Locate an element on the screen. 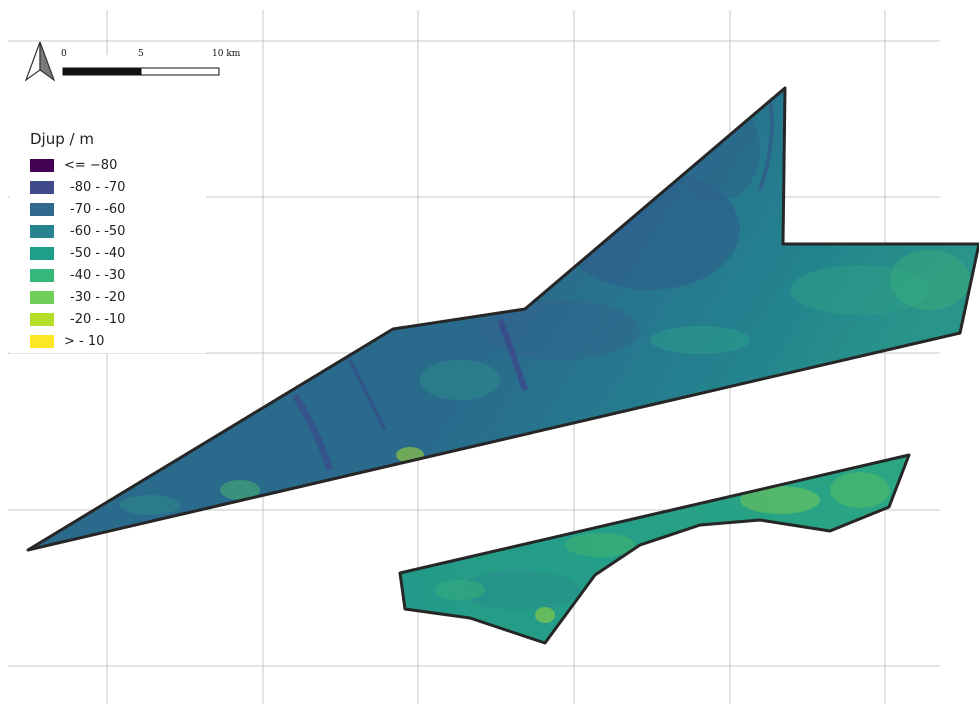 Image resolution: width=979 pixels, height=704 pixels. legend-item: > - 10 is located at coordinates (114, 341).